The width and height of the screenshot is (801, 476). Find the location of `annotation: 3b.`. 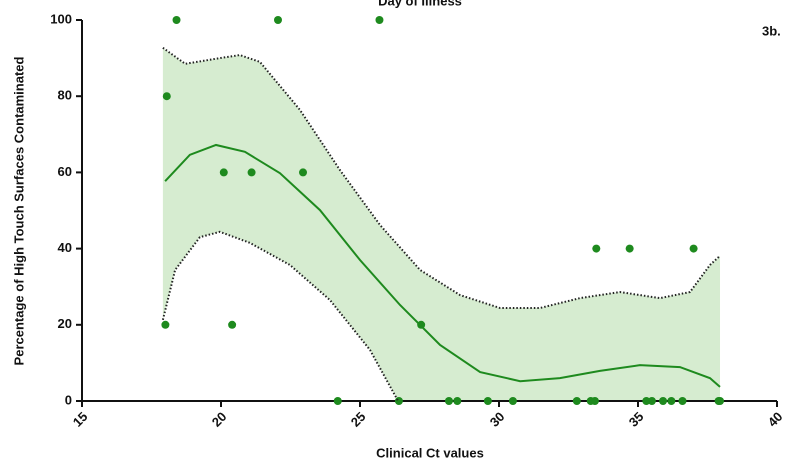

annotation: 3b. is located at coordinates (771, 30).